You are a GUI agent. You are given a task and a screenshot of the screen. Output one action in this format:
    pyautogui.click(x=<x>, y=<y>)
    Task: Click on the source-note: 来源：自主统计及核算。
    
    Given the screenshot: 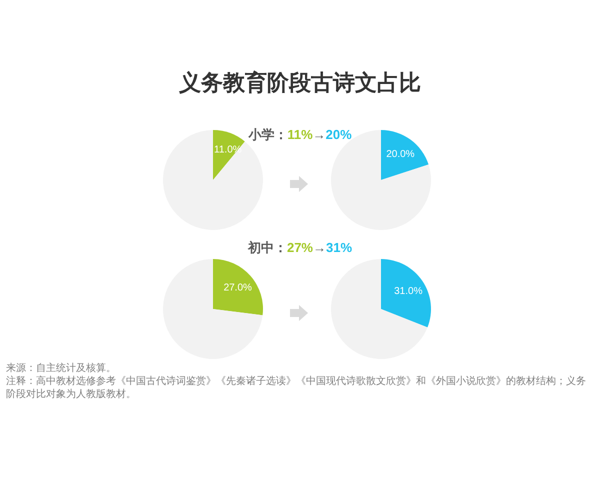 What is the action you would take?
    pyautogui.click(x=61, y=368)
    